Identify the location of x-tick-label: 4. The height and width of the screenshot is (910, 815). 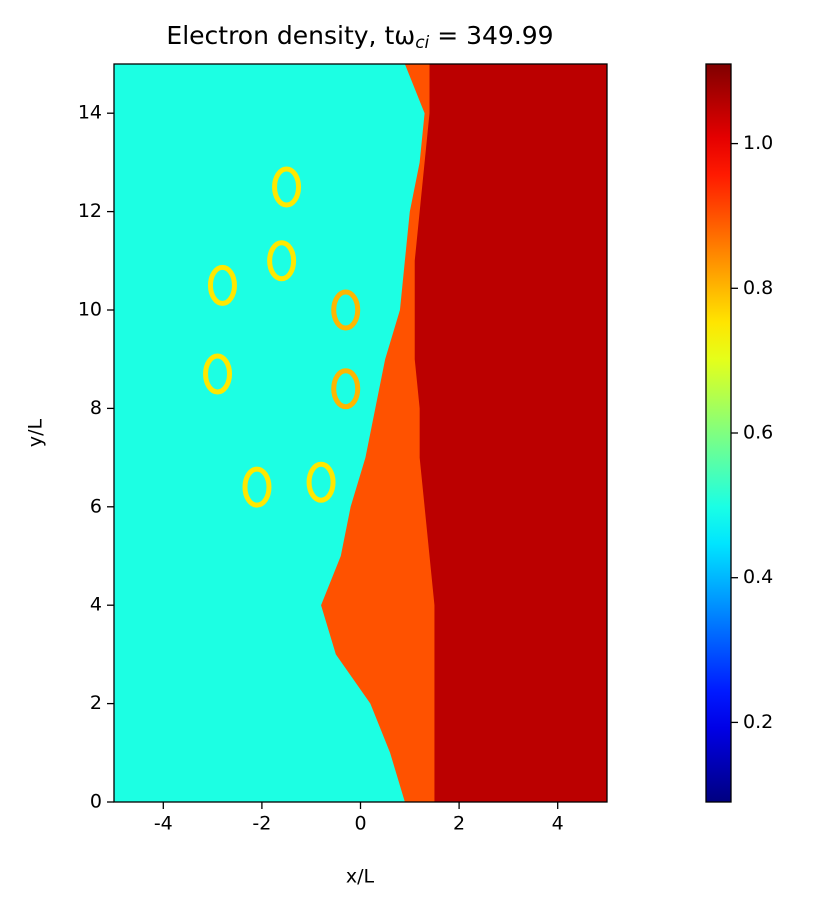
(558, 824).